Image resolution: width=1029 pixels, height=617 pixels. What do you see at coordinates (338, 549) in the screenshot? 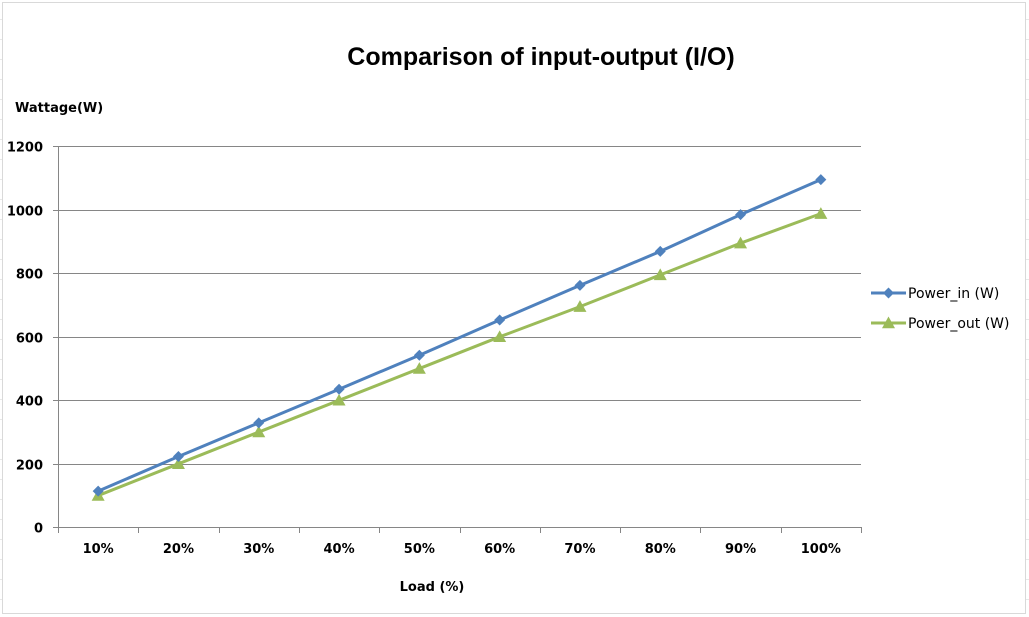
I see `x-tick-label: 40%` at bounding box center [338, 549].